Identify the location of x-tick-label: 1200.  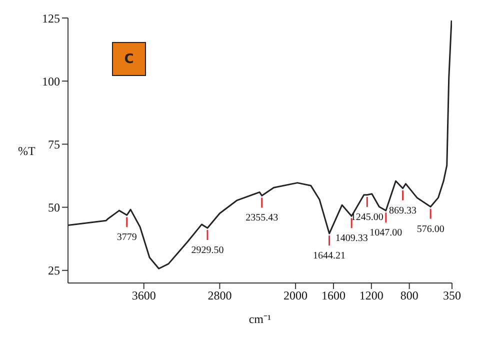
(371, 295).